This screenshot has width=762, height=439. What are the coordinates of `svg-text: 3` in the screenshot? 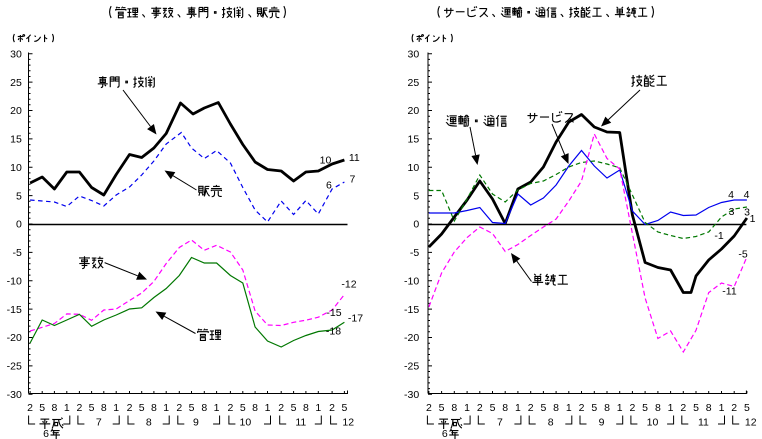 It's located at (732, 212).